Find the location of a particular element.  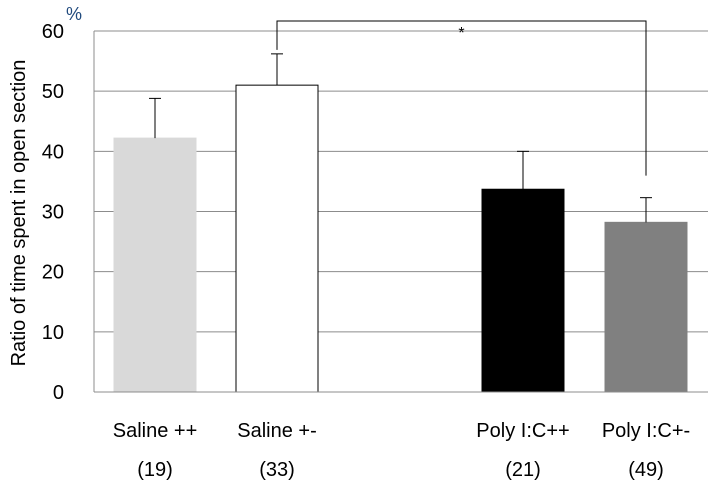

x-category-label: Poly I:C+- is located at coordinates (646, 431).